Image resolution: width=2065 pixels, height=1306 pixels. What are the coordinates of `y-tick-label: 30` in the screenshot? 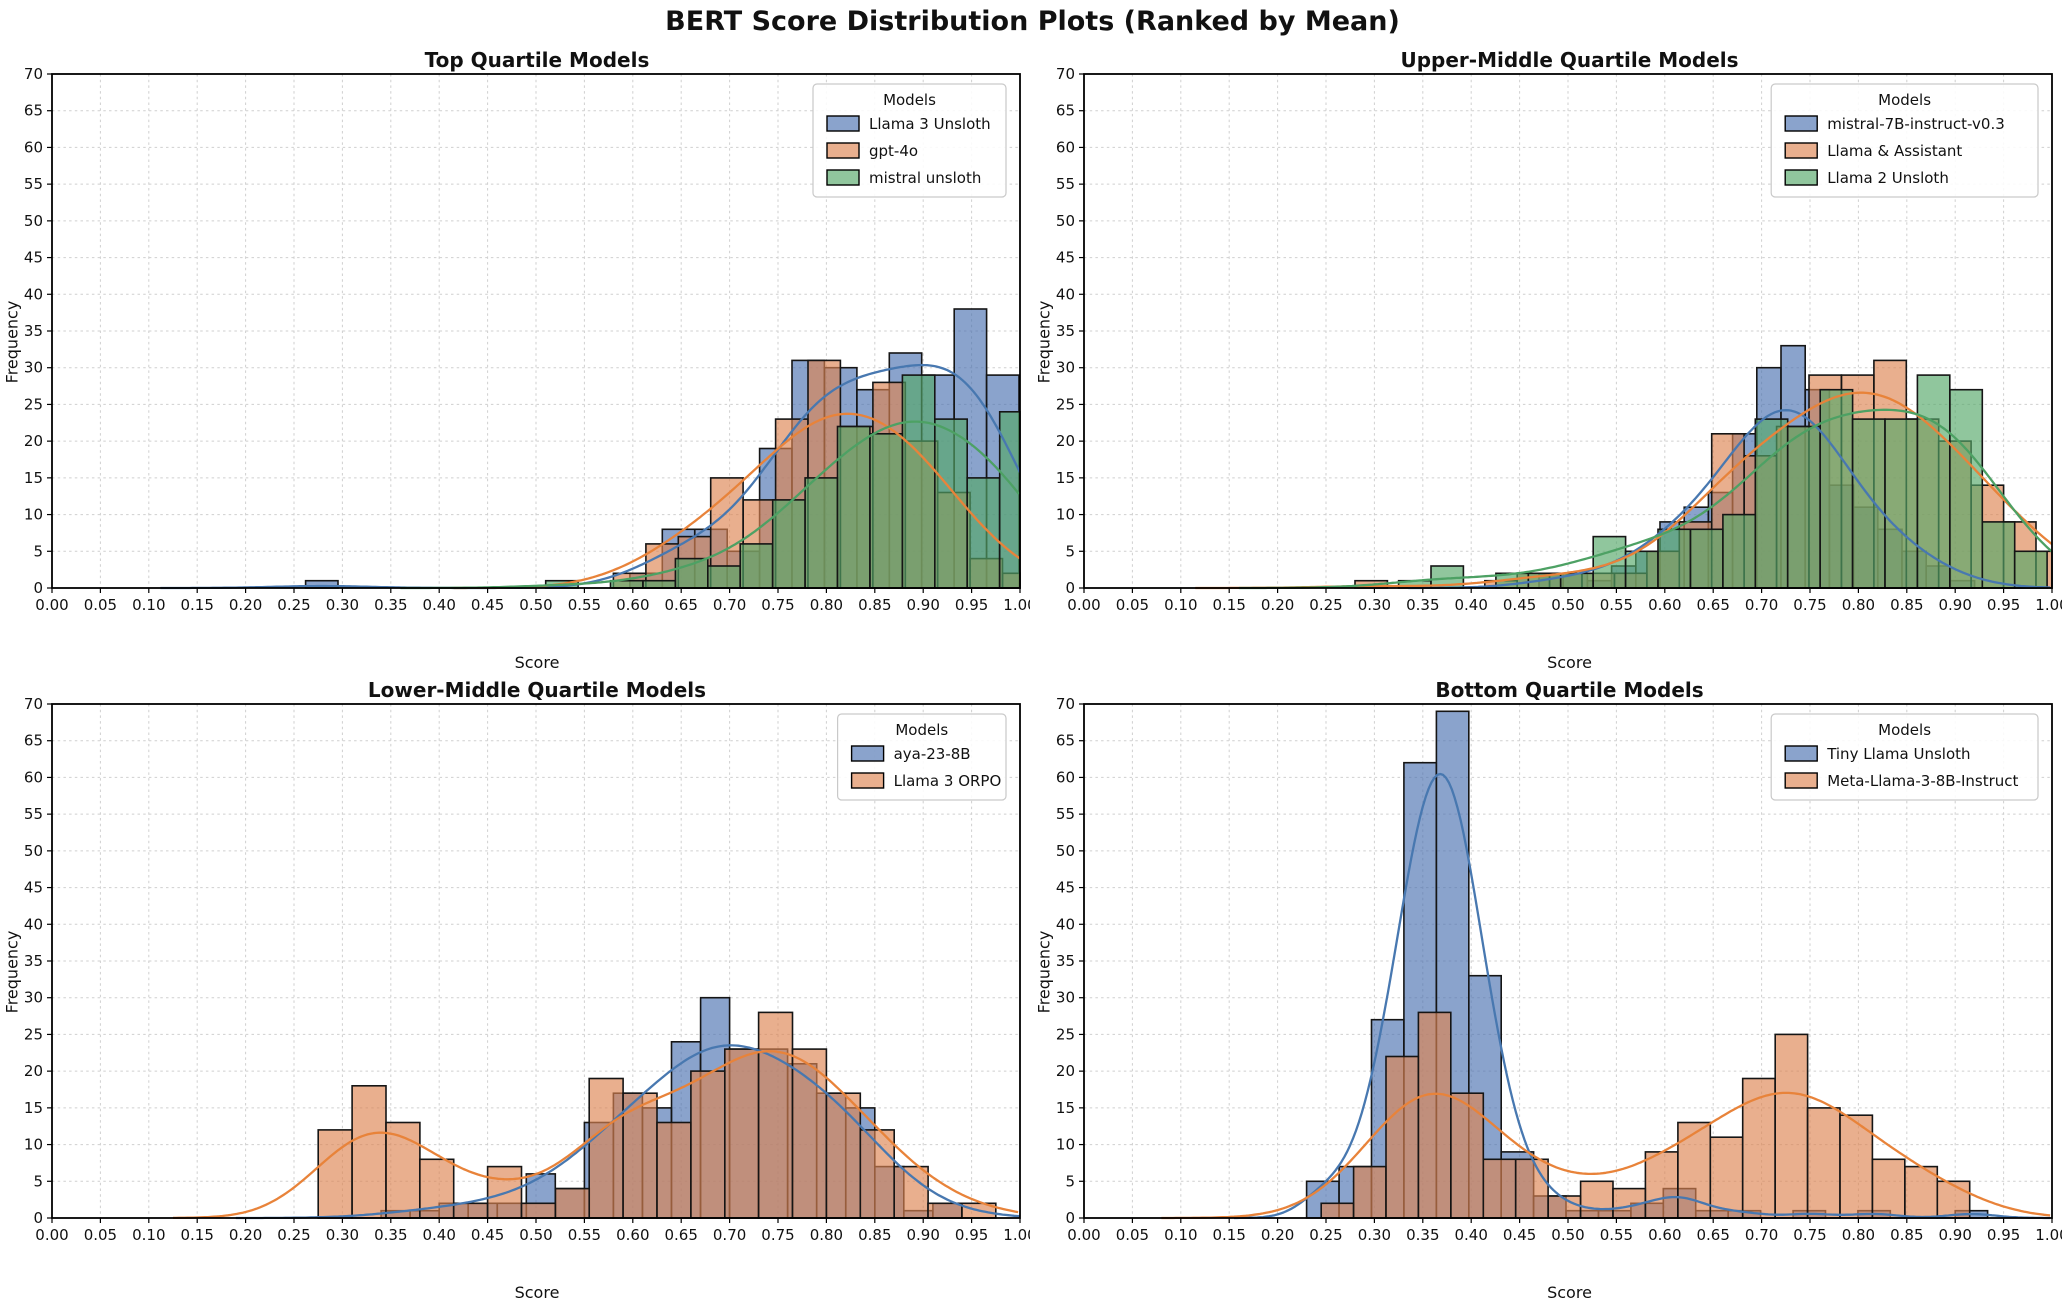 It's located at (1065, 368).